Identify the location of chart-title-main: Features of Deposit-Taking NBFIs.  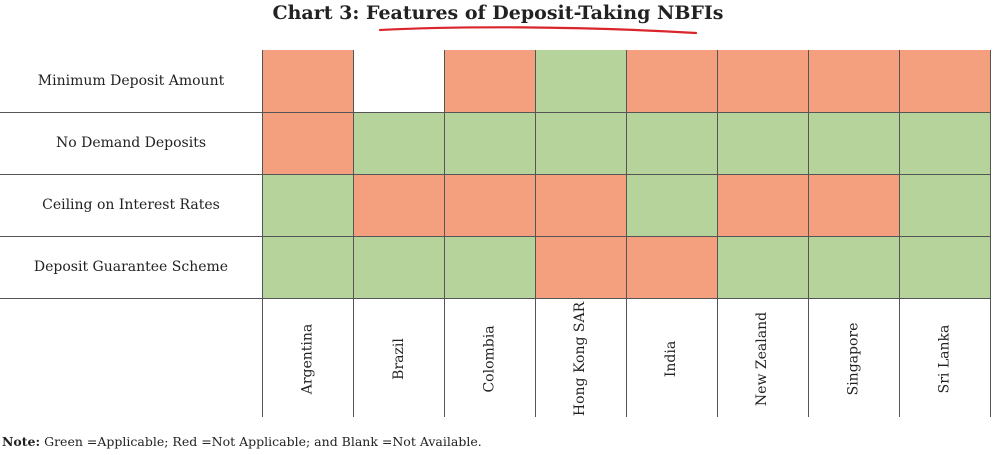
(545, 13).